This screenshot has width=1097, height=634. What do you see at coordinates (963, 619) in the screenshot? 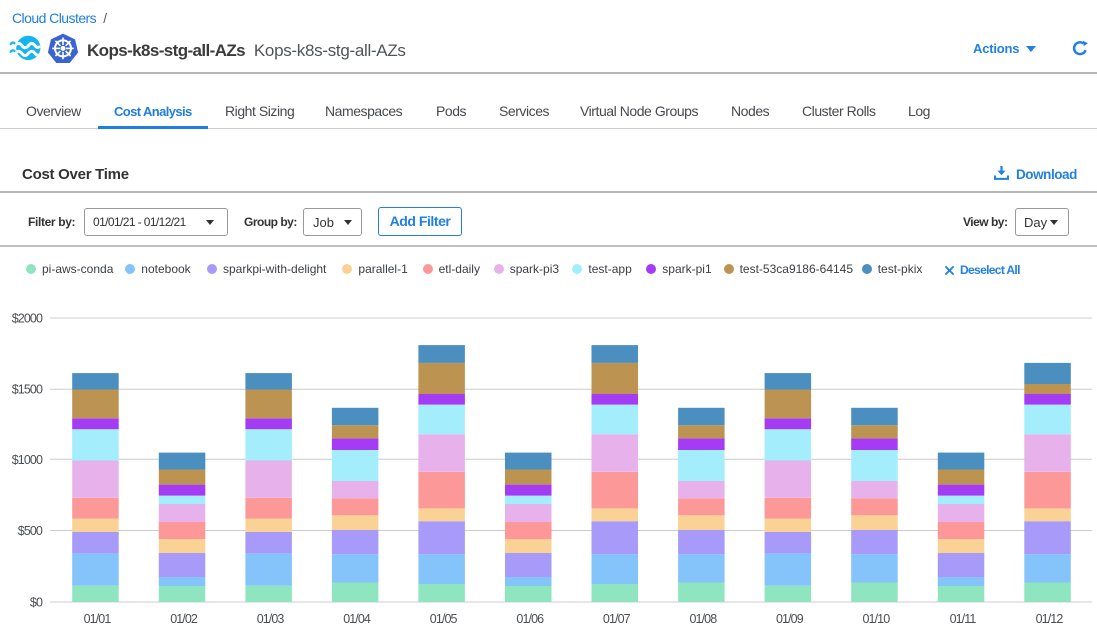
I see `svg-text: 01/11` at bounding box center [963, 619].